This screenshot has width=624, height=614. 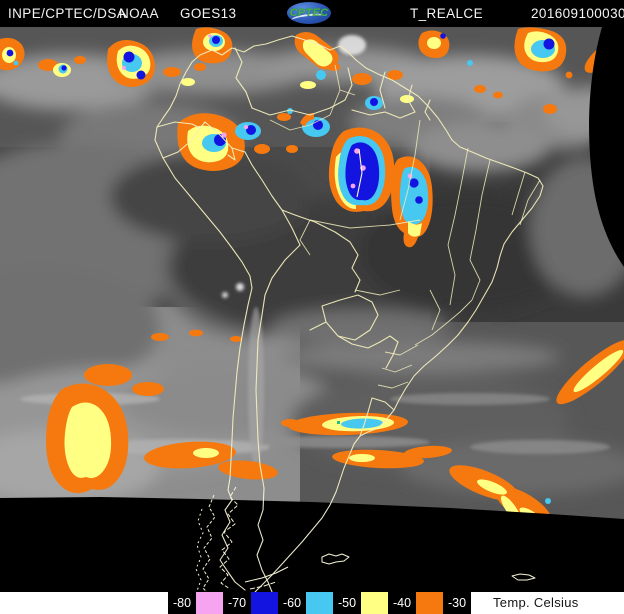 What do you see at coordinates (237, 603) in the screenshot?
I see `legend-label--70: -70` at bounding box center [237, 603].